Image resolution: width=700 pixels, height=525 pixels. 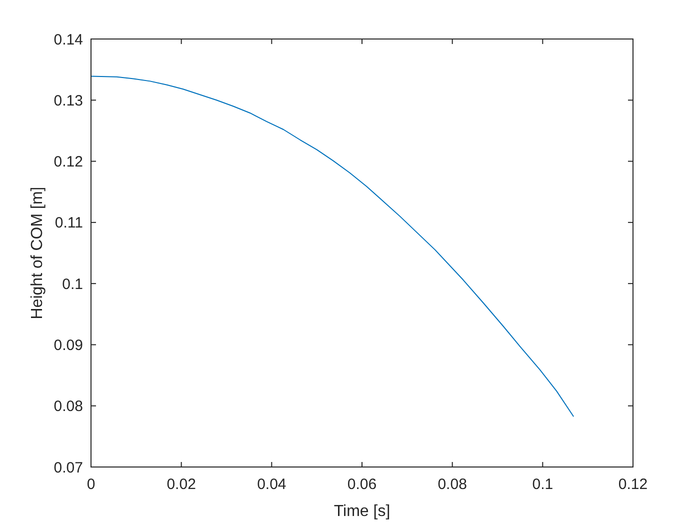 I want to click on y-tick-label: 0.09, so click(x=68, y=345).